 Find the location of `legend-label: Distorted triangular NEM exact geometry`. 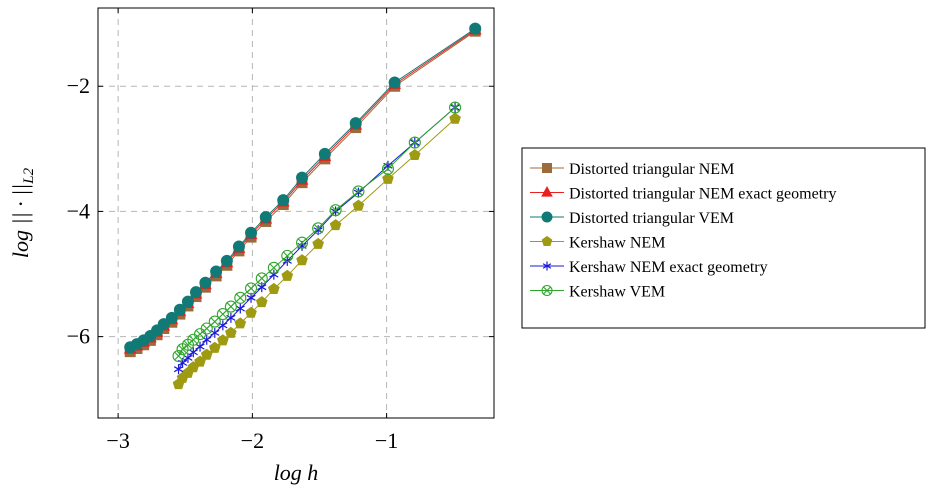

legend-label: Distorted triangular NEM exact geometry is located at coordinates (702, 194).